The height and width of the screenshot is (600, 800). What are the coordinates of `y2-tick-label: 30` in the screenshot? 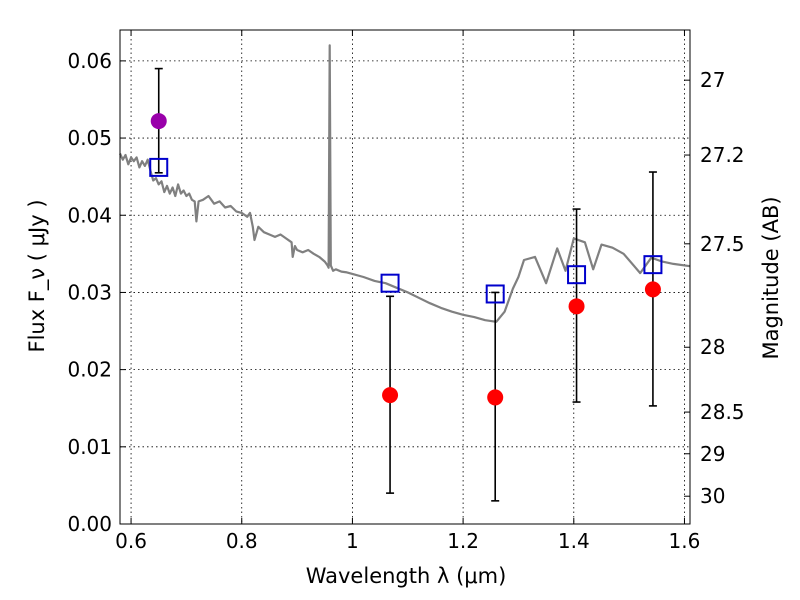 It's located at (712, 496).